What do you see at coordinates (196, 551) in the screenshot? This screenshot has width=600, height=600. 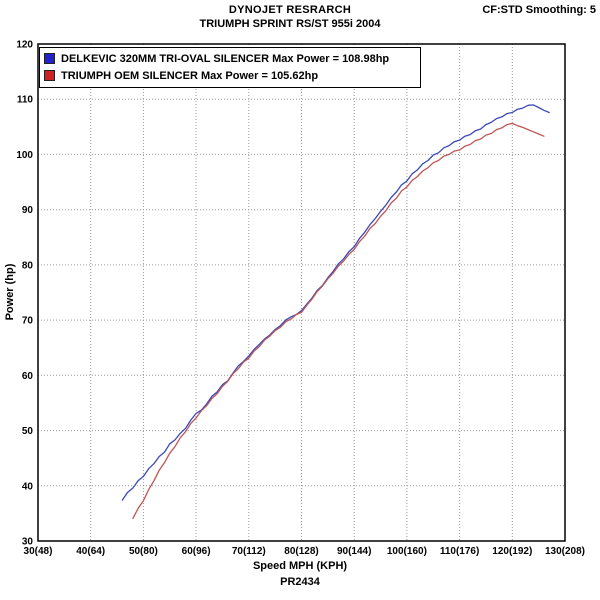 I see `x-tick-label: 60(96)` at bounding box center [196, 551].